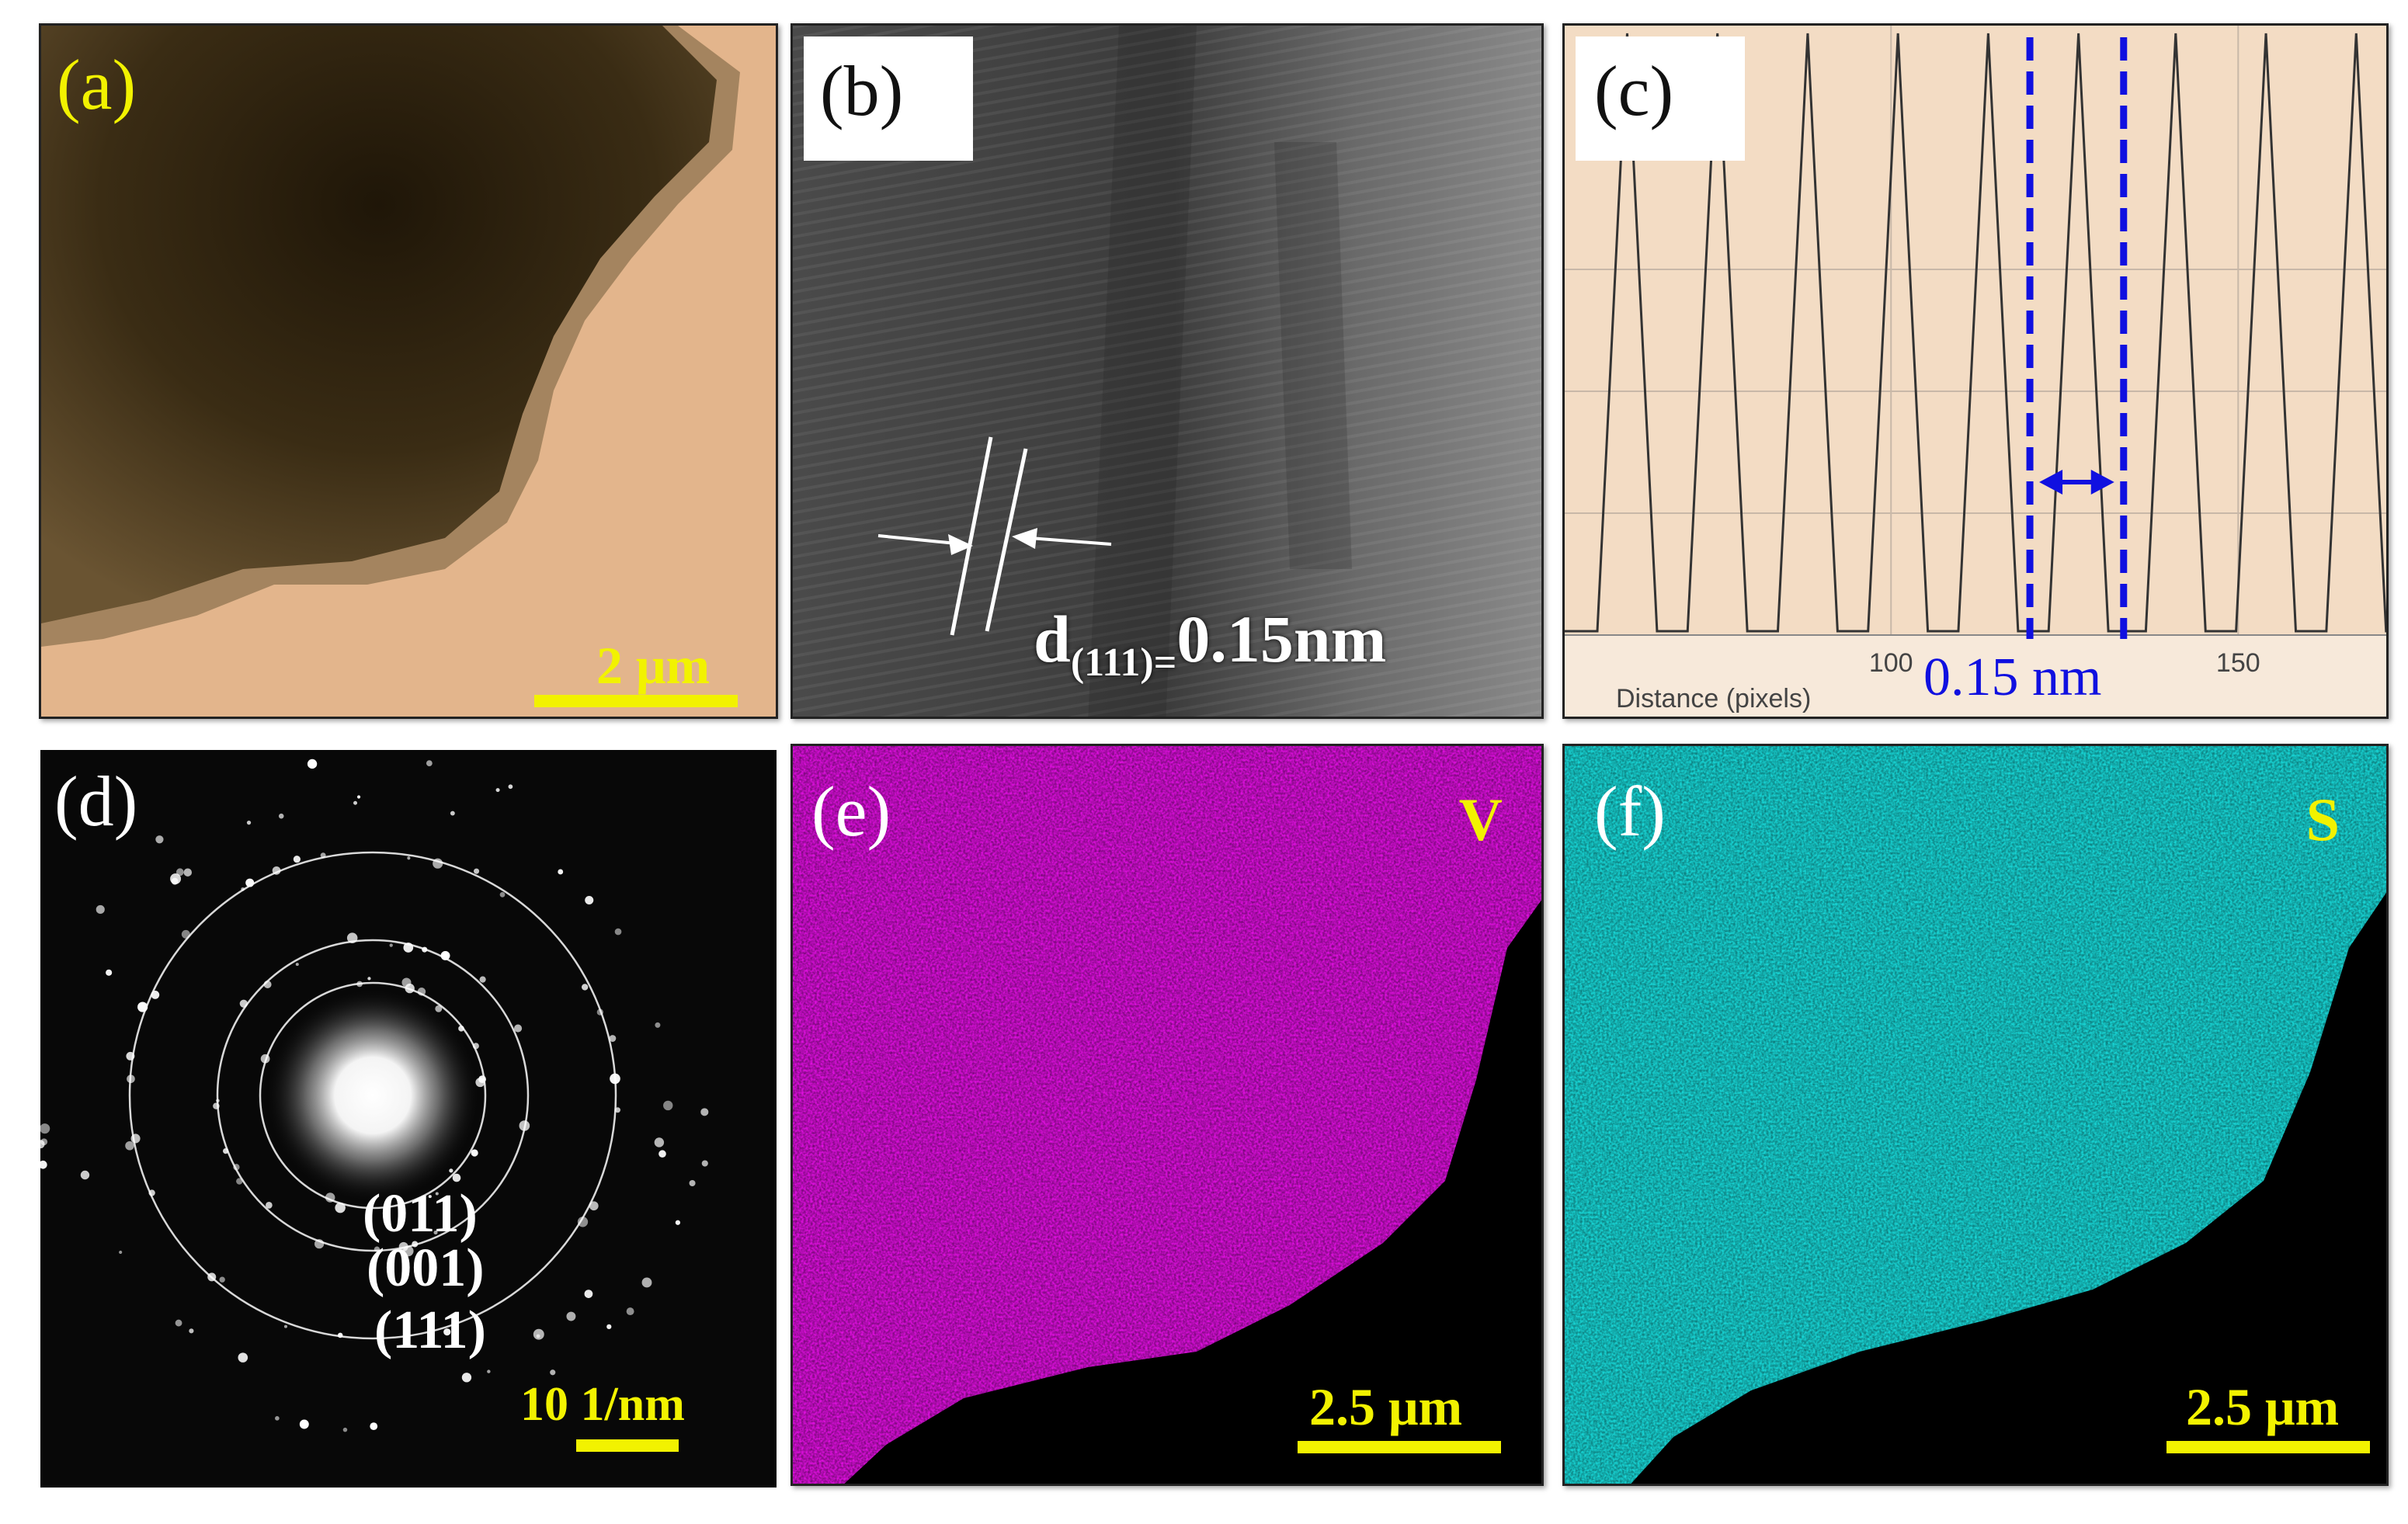 The image size is (2408, 1524). What do you see at coordinates (862, 90) in the screenshot?
I see `panel-b-label: (b)` at bounding box center [862, 90].